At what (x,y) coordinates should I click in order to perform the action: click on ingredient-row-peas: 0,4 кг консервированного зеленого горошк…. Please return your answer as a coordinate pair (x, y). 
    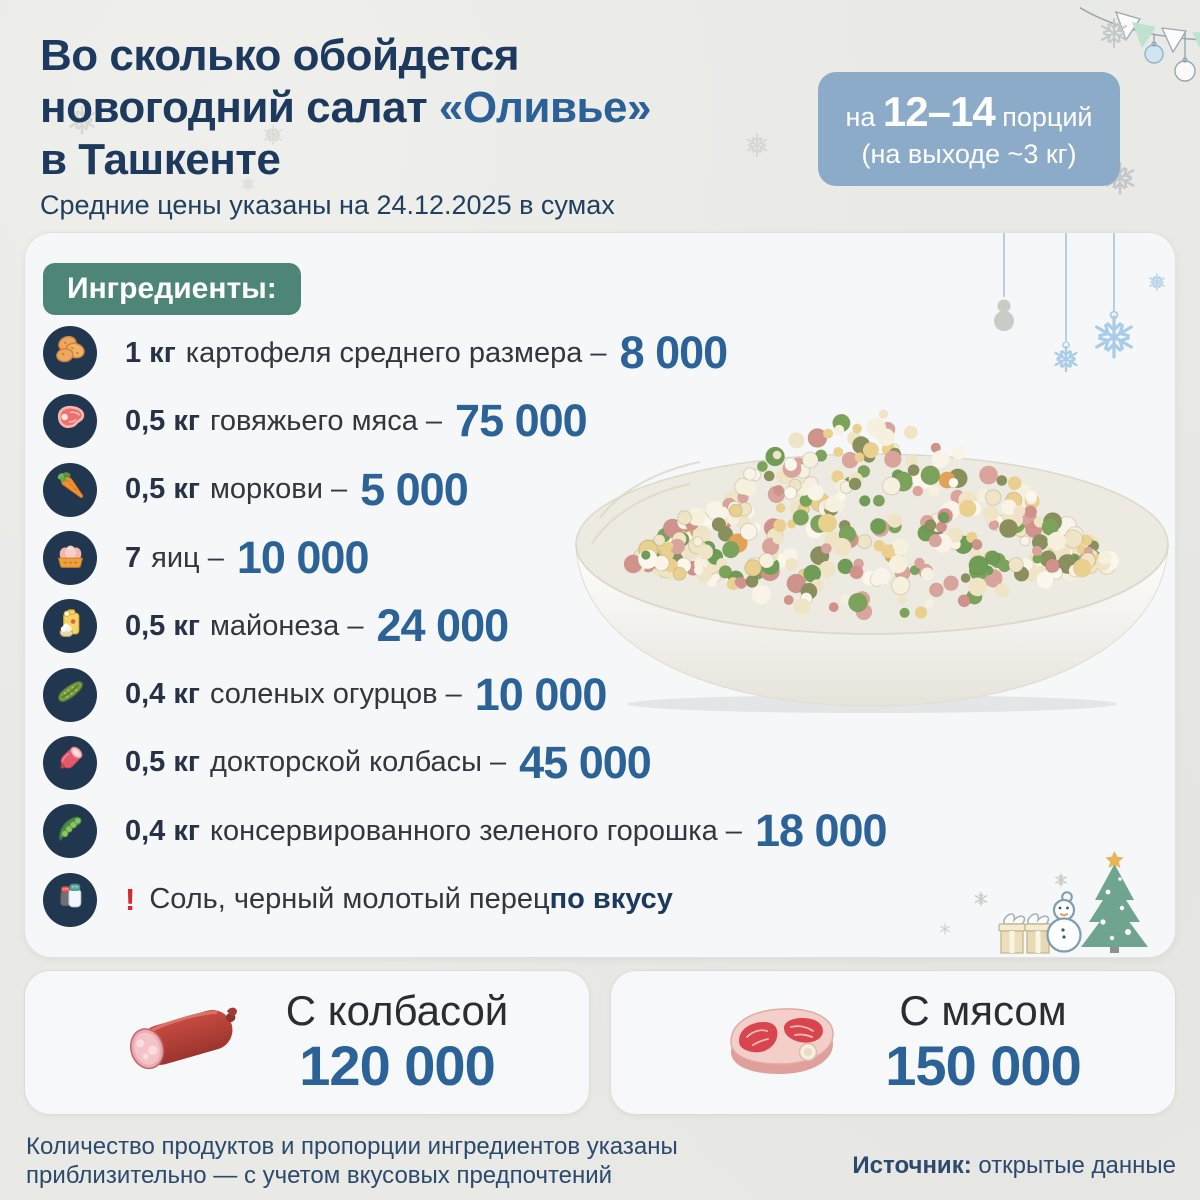
    Looking at the image, I should click on (568, 831).